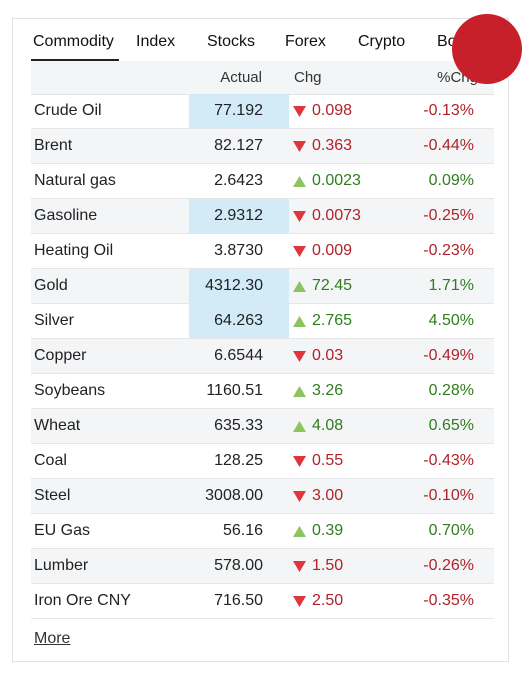  I want to click on more-link: More, so click(52, 638).